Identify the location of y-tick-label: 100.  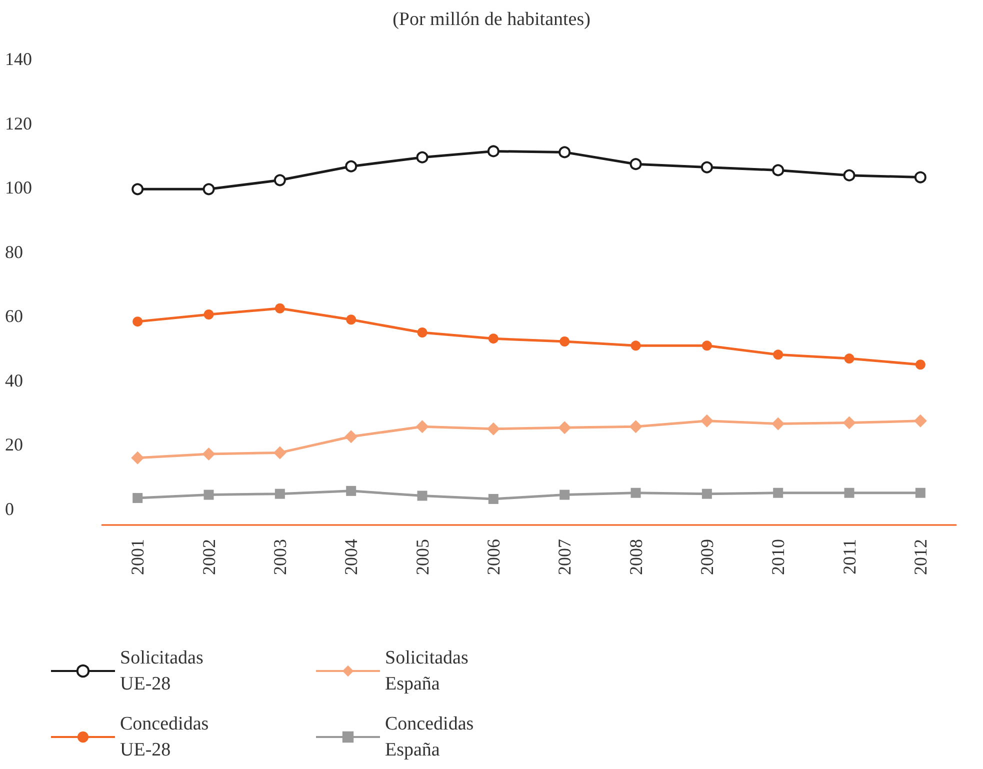
(18, 188).